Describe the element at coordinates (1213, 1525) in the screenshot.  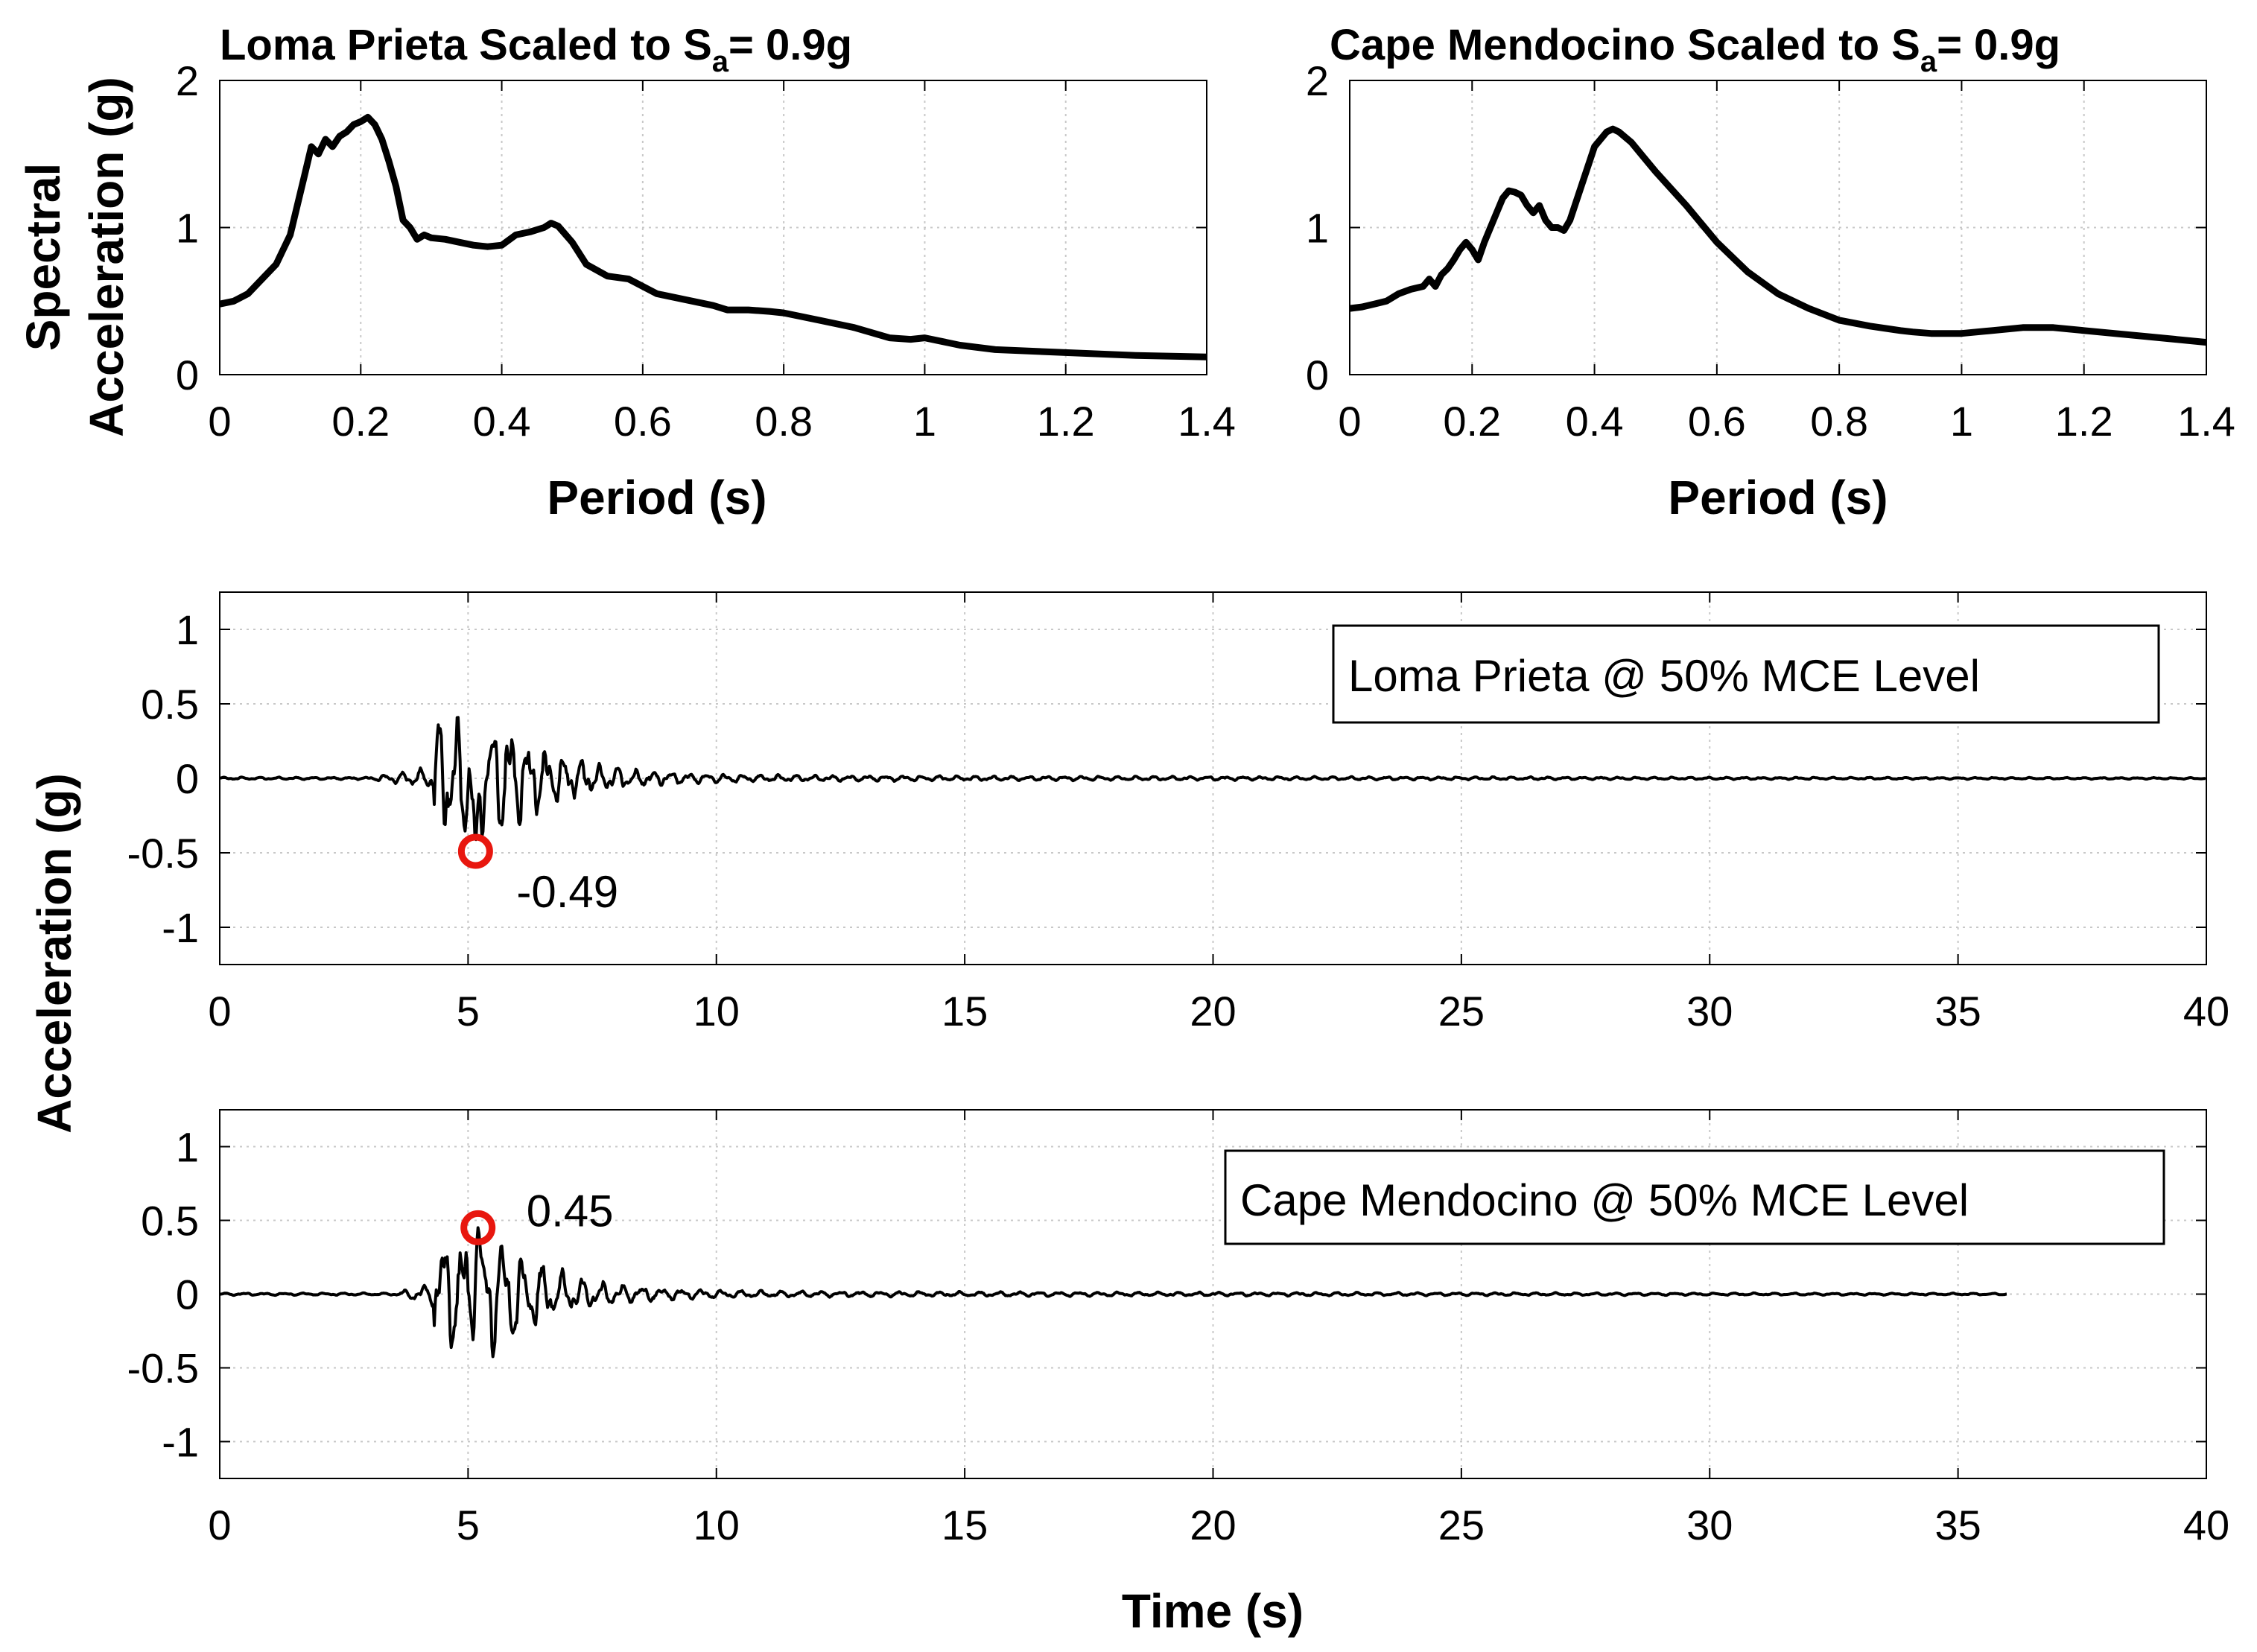
I see `cm-time-xtick-label: 20` at that location.